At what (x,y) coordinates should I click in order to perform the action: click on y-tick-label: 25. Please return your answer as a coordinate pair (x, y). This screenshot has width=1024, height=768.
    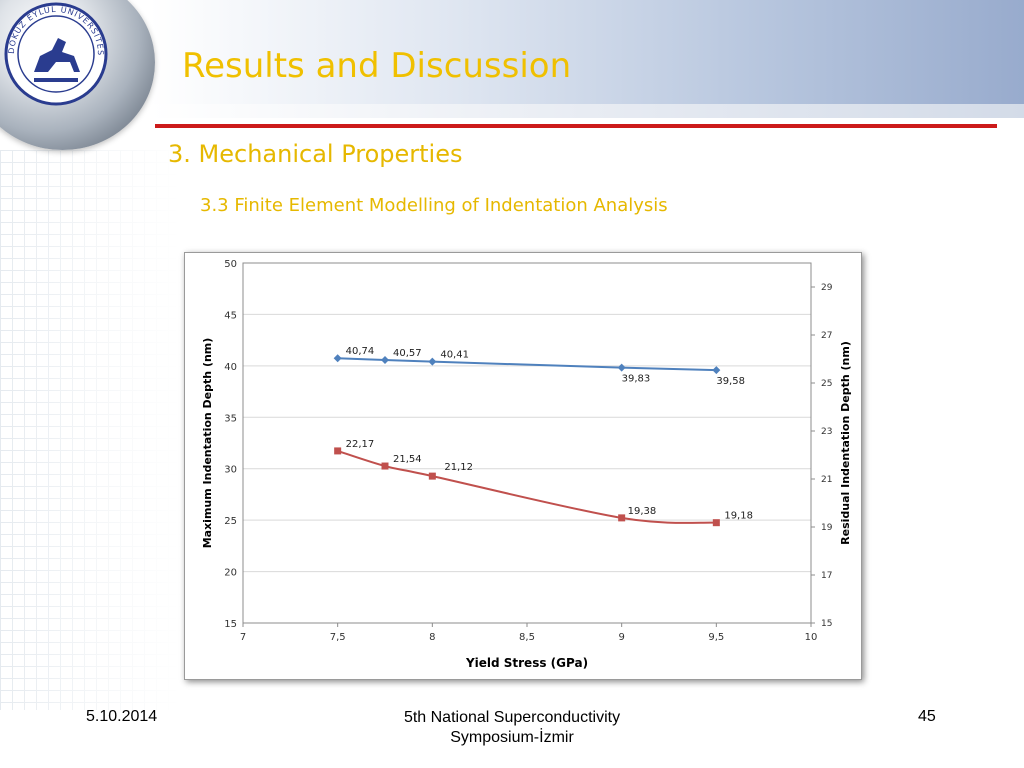
    Looking at the image, I should click on (230, 521).